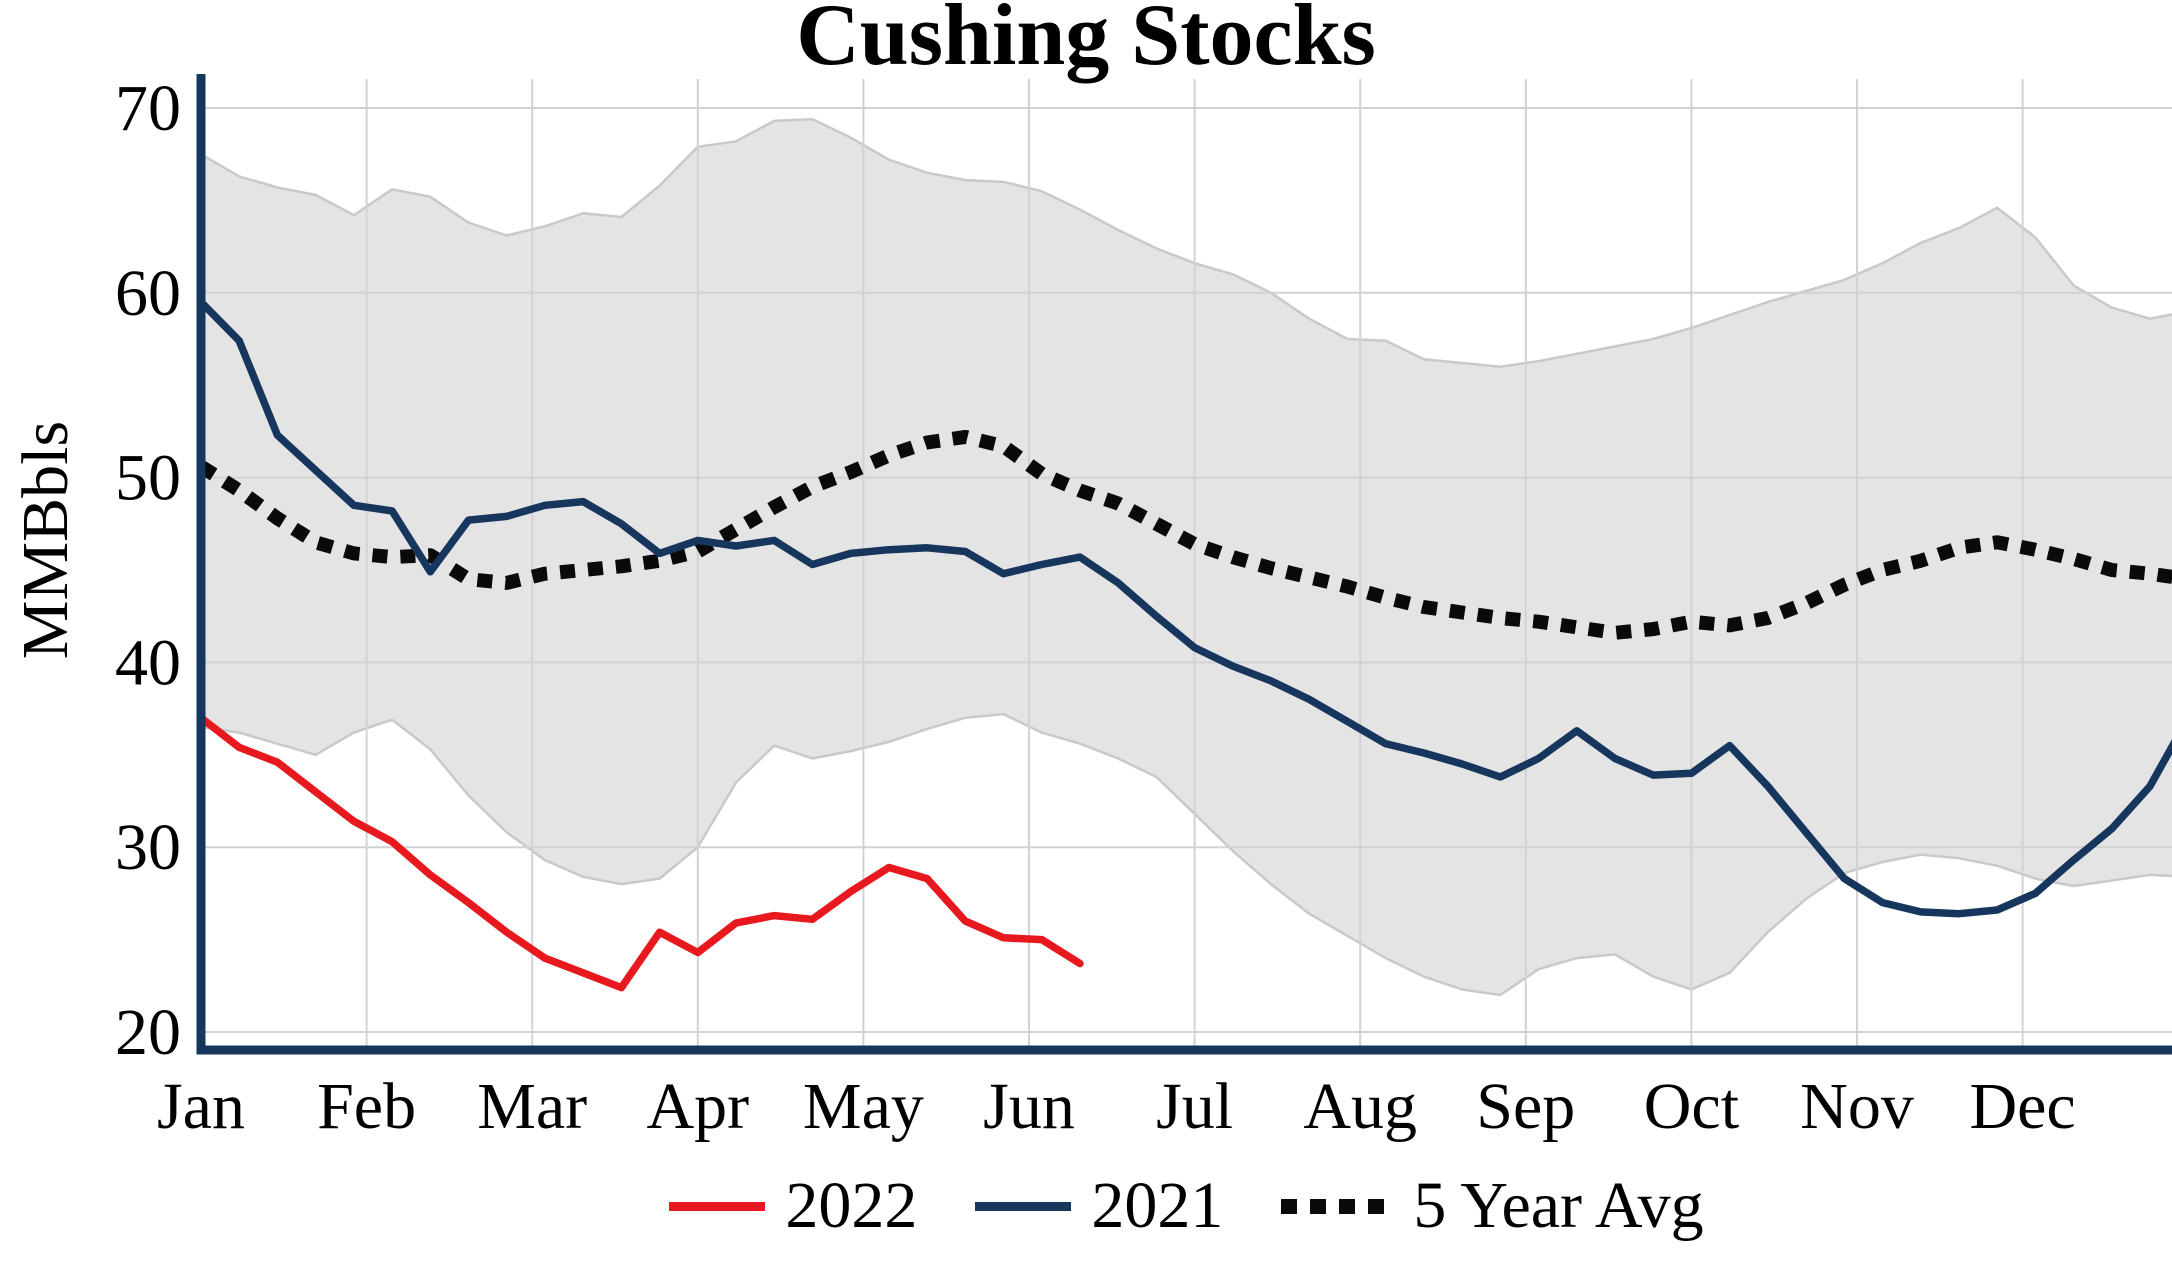  I want to click on x-tick-label-may: May, so click(863, 1106).